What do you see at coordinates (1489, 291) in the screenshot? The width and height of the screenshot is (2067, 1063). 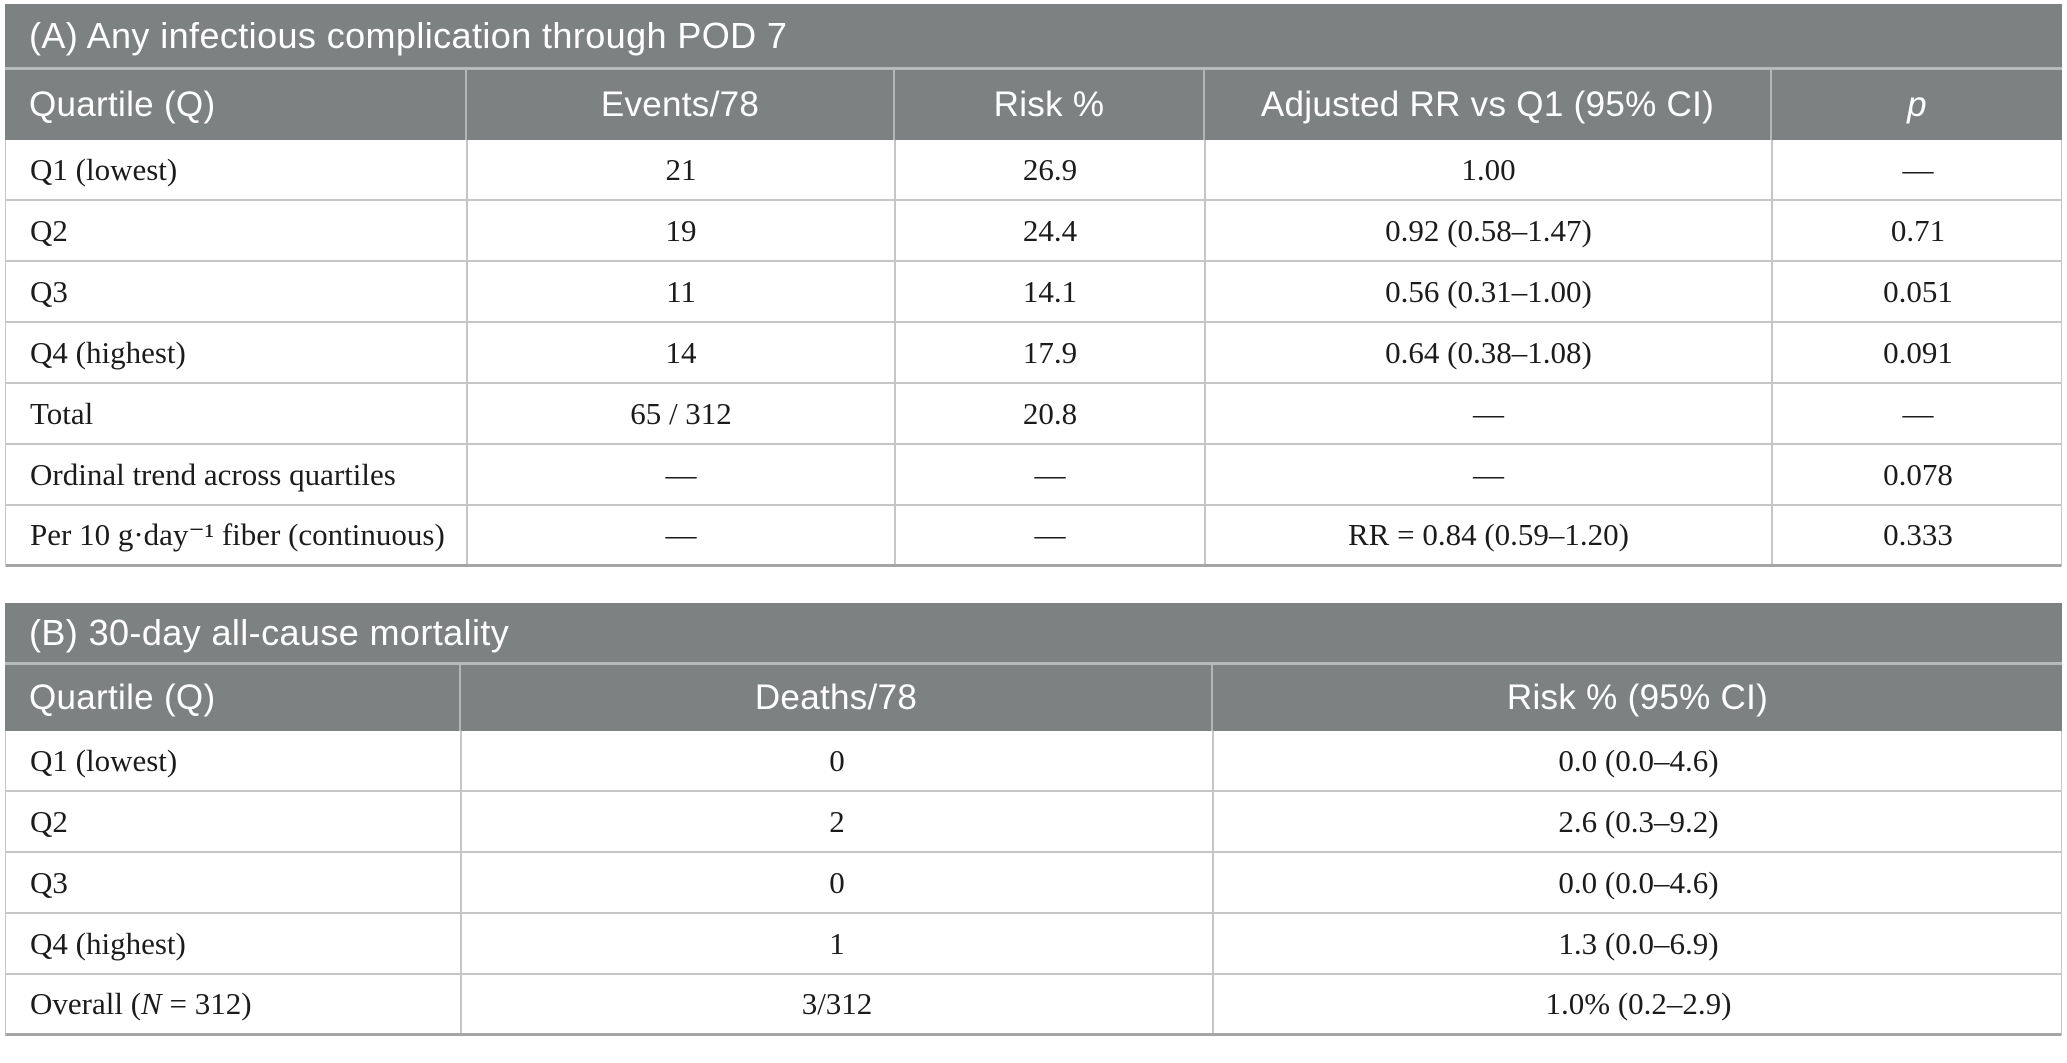 I see `cell-rr: 0.56 (0.31–1.00)` at bounding box center [1489, 291].